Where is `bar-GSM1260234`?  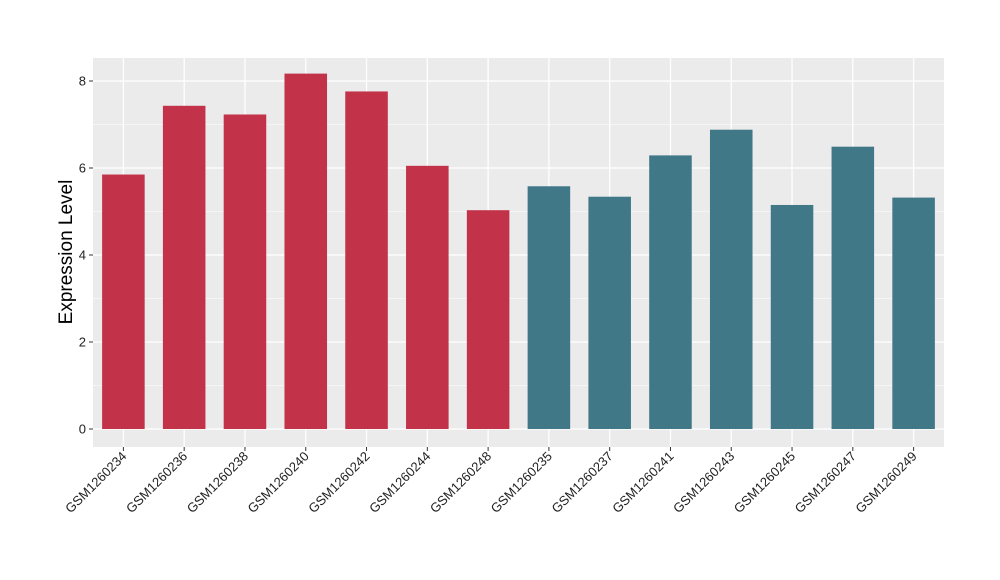
bar-GSM1260234 is located at coordinates (123, 301).